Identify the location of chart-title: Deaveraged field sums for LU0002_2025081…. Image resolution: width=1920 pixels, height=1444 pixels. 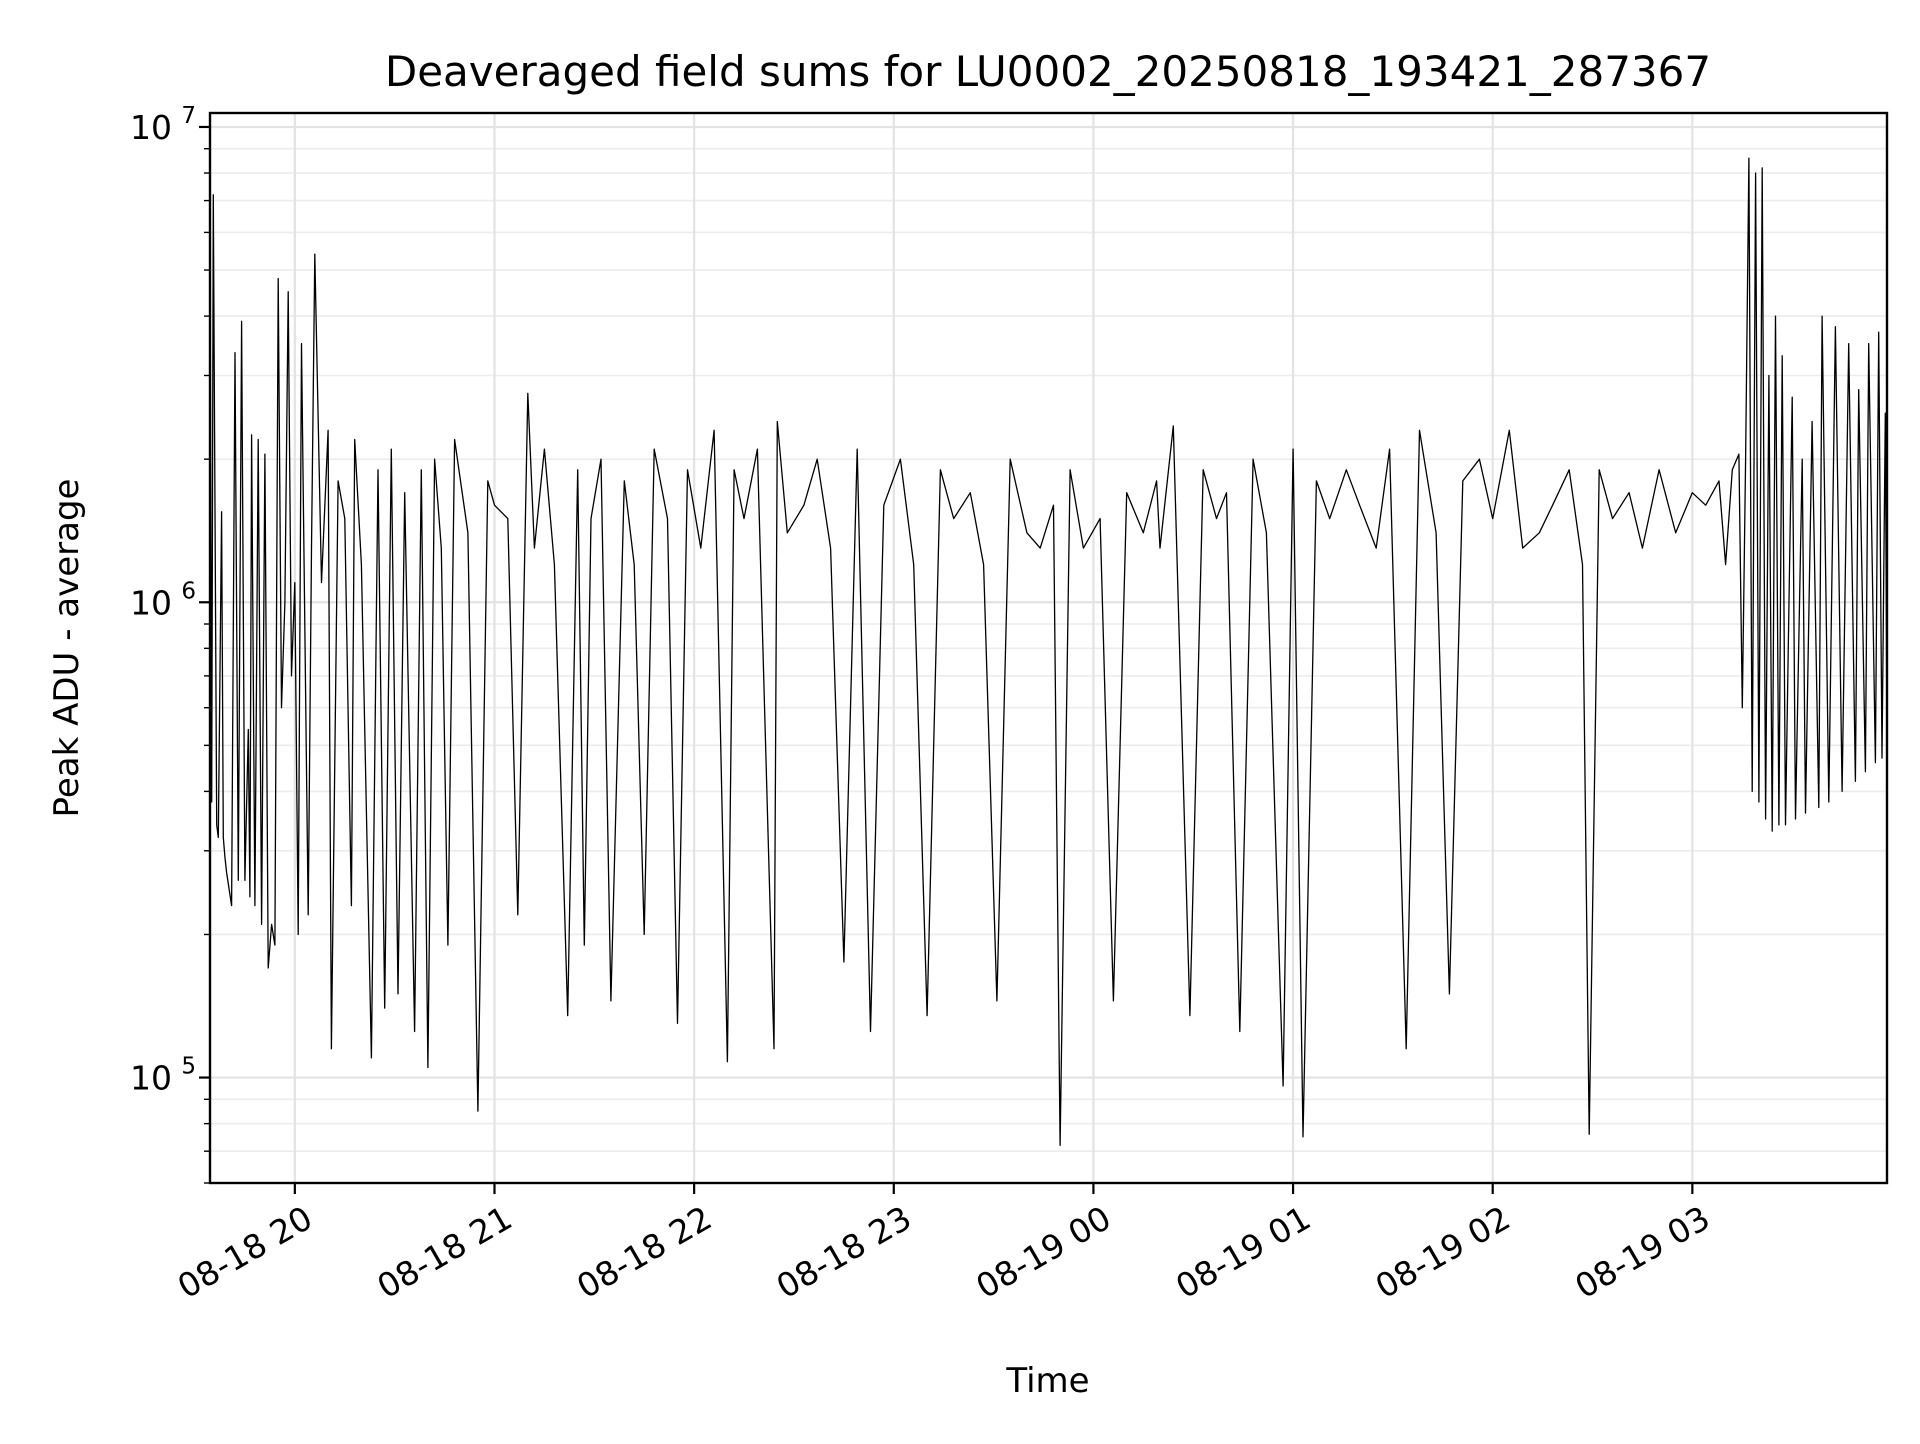
(1048, 71).